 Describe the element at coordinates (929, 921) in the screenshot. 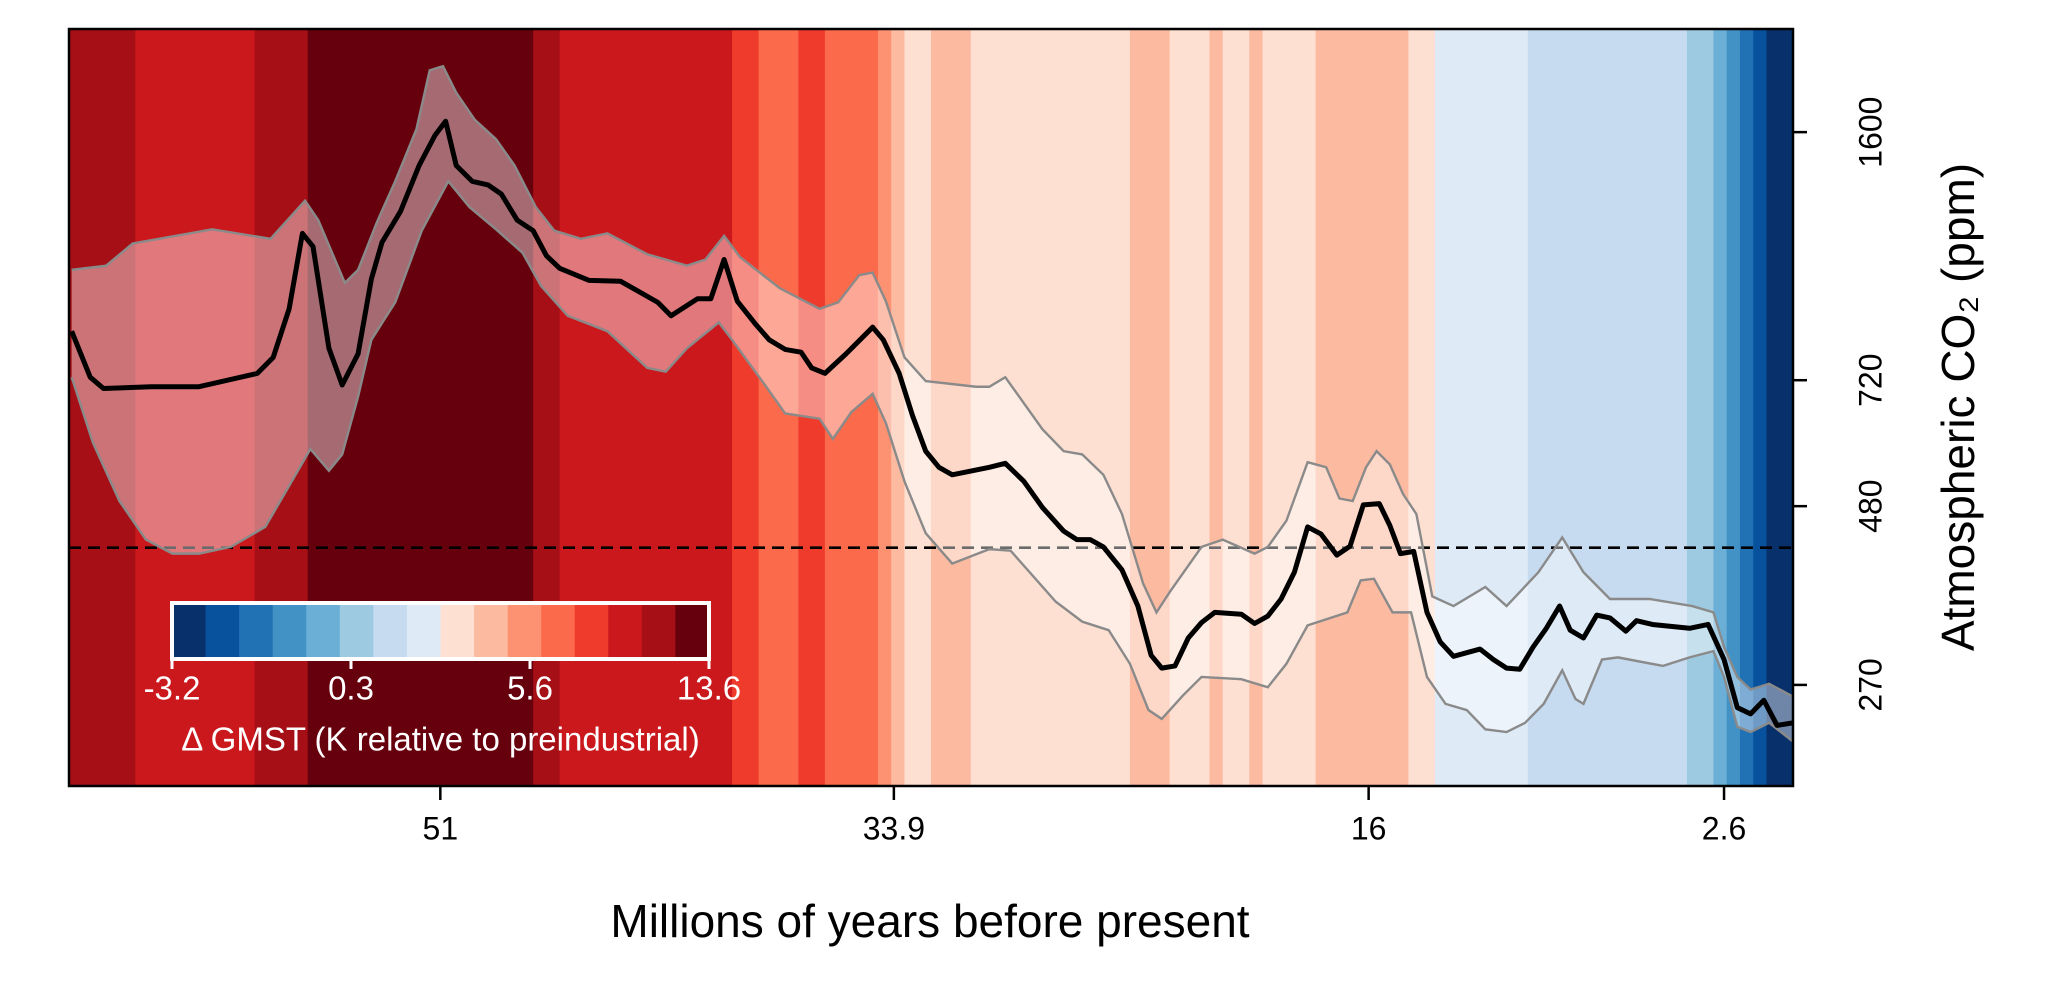

I see `x-axis-label: Millions of years before present` at that location.